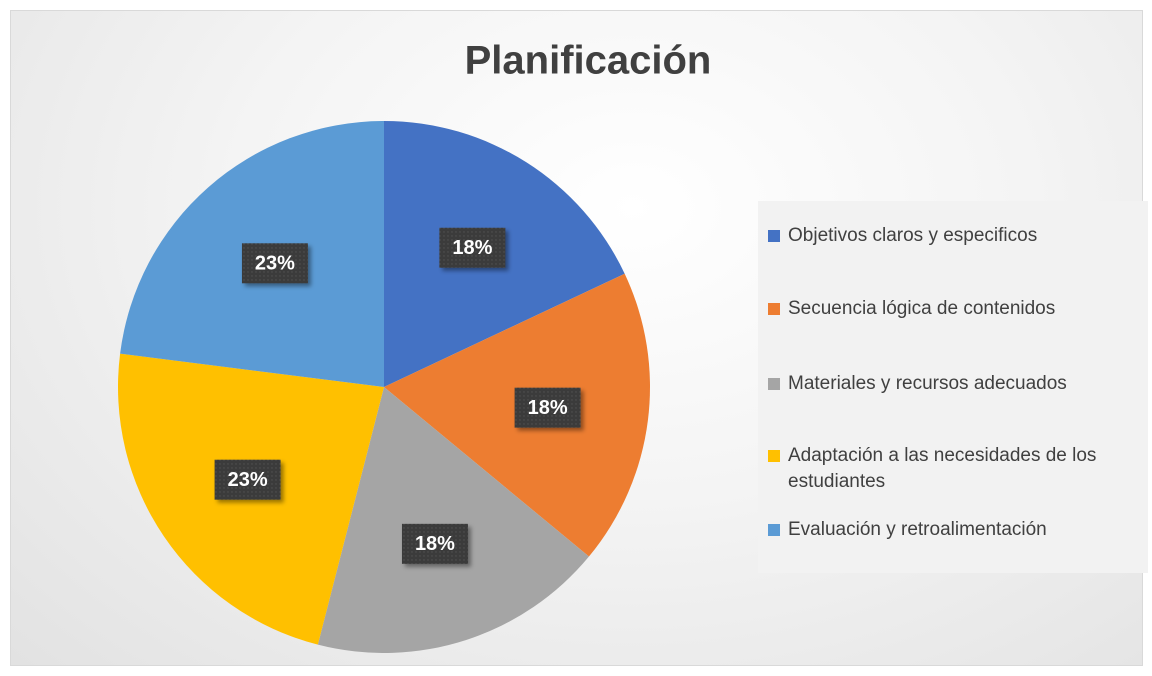 This screenshot has height=676, width=1152. Describe the element at coordinates (927, 383) in the screenshot. I see `legend-label: Materiales y recursos adecuados` at that location.